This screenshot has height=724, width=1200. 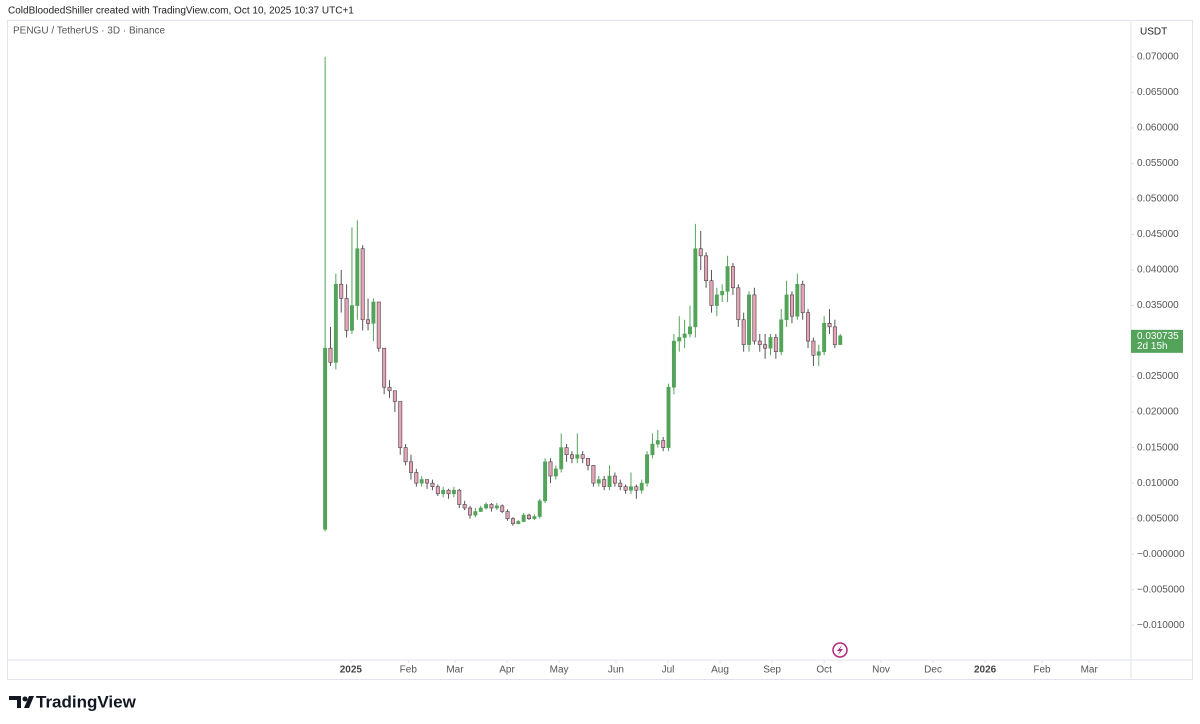 What do you see at coordinates (933, 670) in the screenshot?
I see `x-tick-label: Dec` at bounding box center [933, 670].